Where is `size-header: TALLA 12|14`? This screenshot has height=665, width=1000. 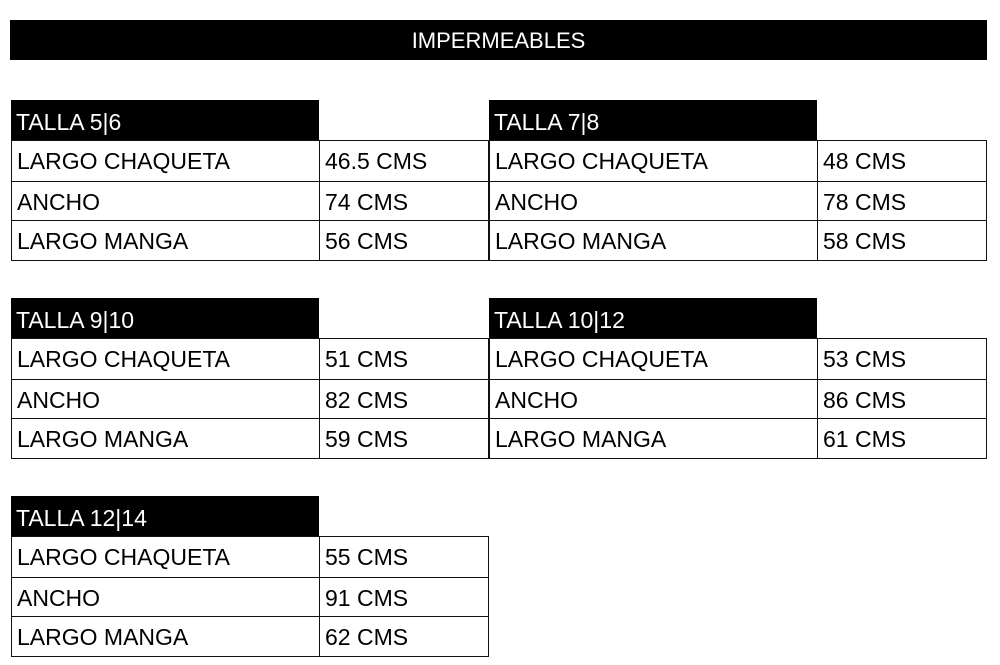
size-header: TALLA 12|14 is located at coordinates (165, 516).